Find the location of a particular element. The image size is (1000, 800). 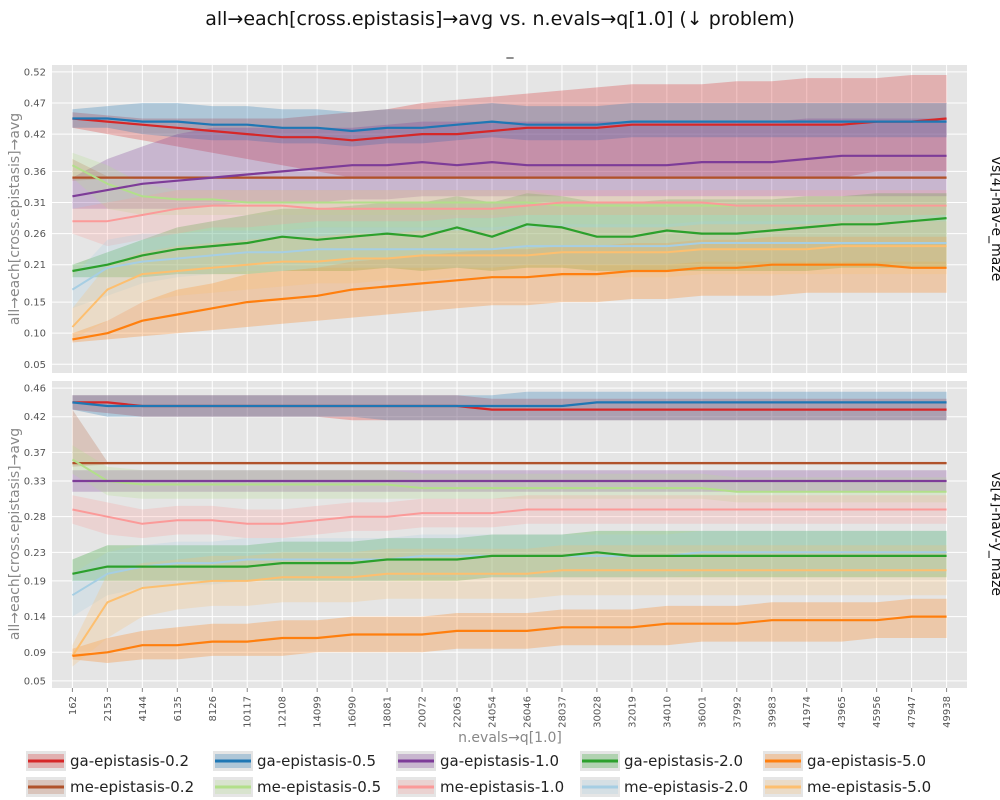

legend-label: me-epistasis-0.2 is located at coordinates (132, 787).